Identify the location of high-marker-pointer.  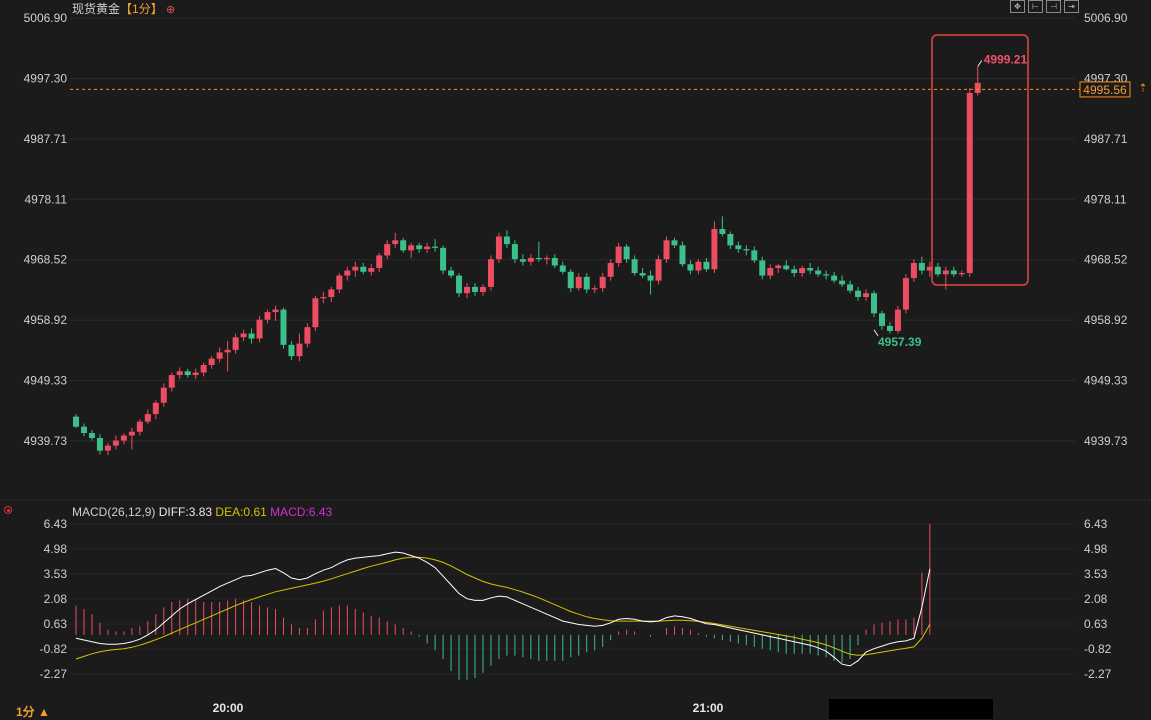
(980, 63).